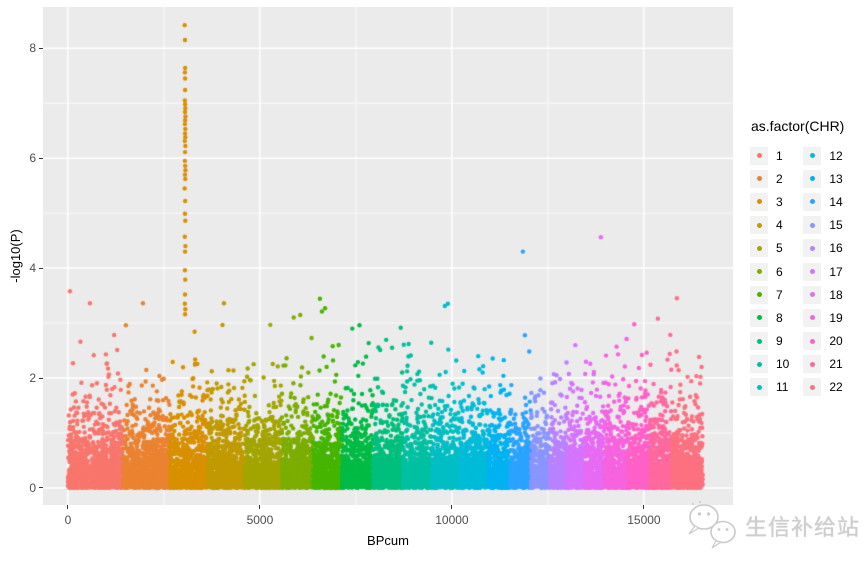 This screenshot has height=561, width=867. What do you see at coordinates (782, 387) in the screenshot?
I see `legend-label: 11` at bounding box center [782, 387].